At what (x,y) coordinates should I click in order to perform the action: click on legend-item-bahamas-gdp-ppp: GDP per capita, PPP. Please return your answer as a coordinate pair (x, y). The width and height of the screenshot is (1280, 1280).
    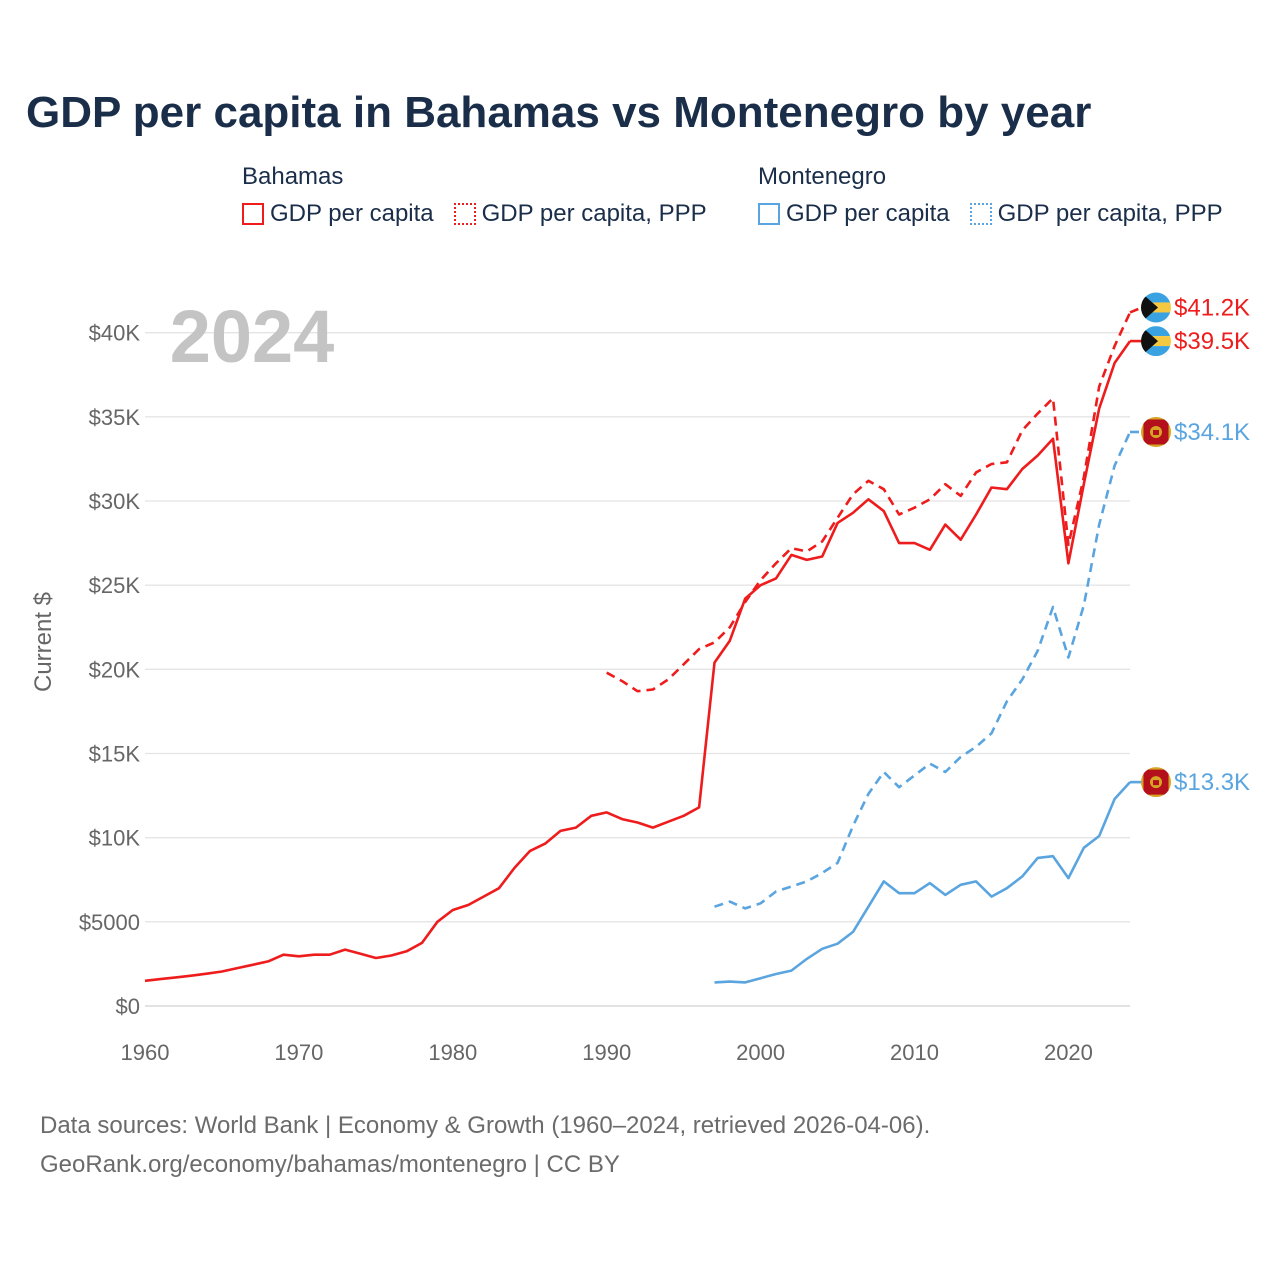
    Looking at the image, I should click on (580, 214).